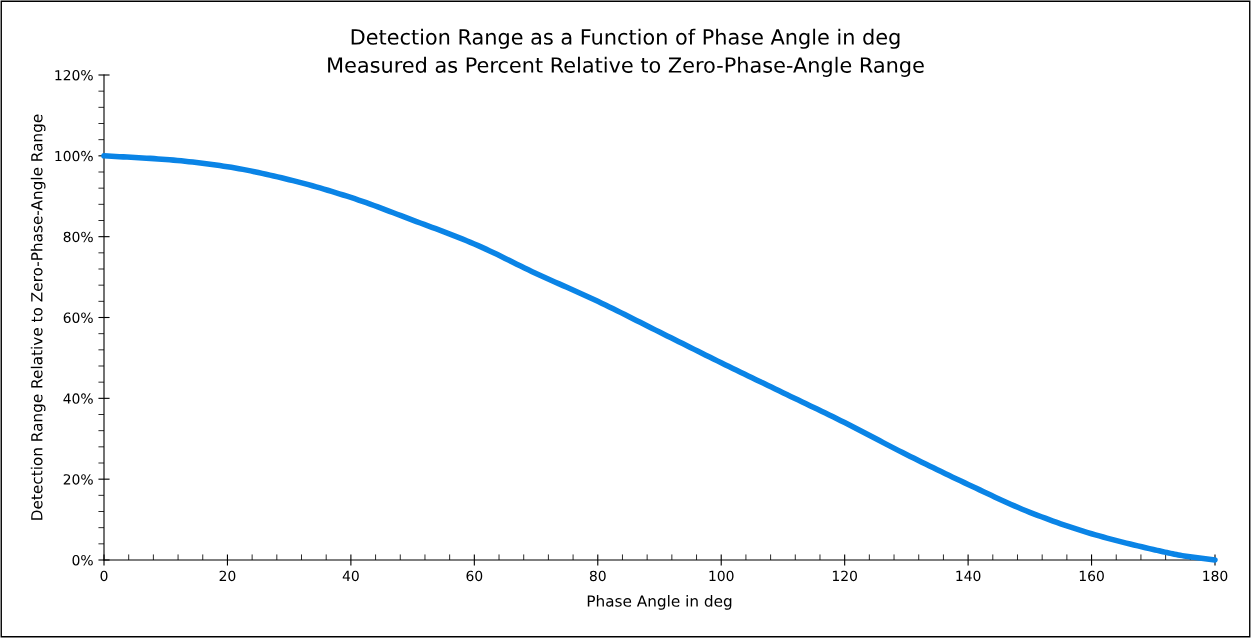 The width and height of the screenshot is (1251, 638). What do you see at coordinates (78, 398) in the screenshot?
I see `y-tick-label: 40%` at bounding box center [78, 398].